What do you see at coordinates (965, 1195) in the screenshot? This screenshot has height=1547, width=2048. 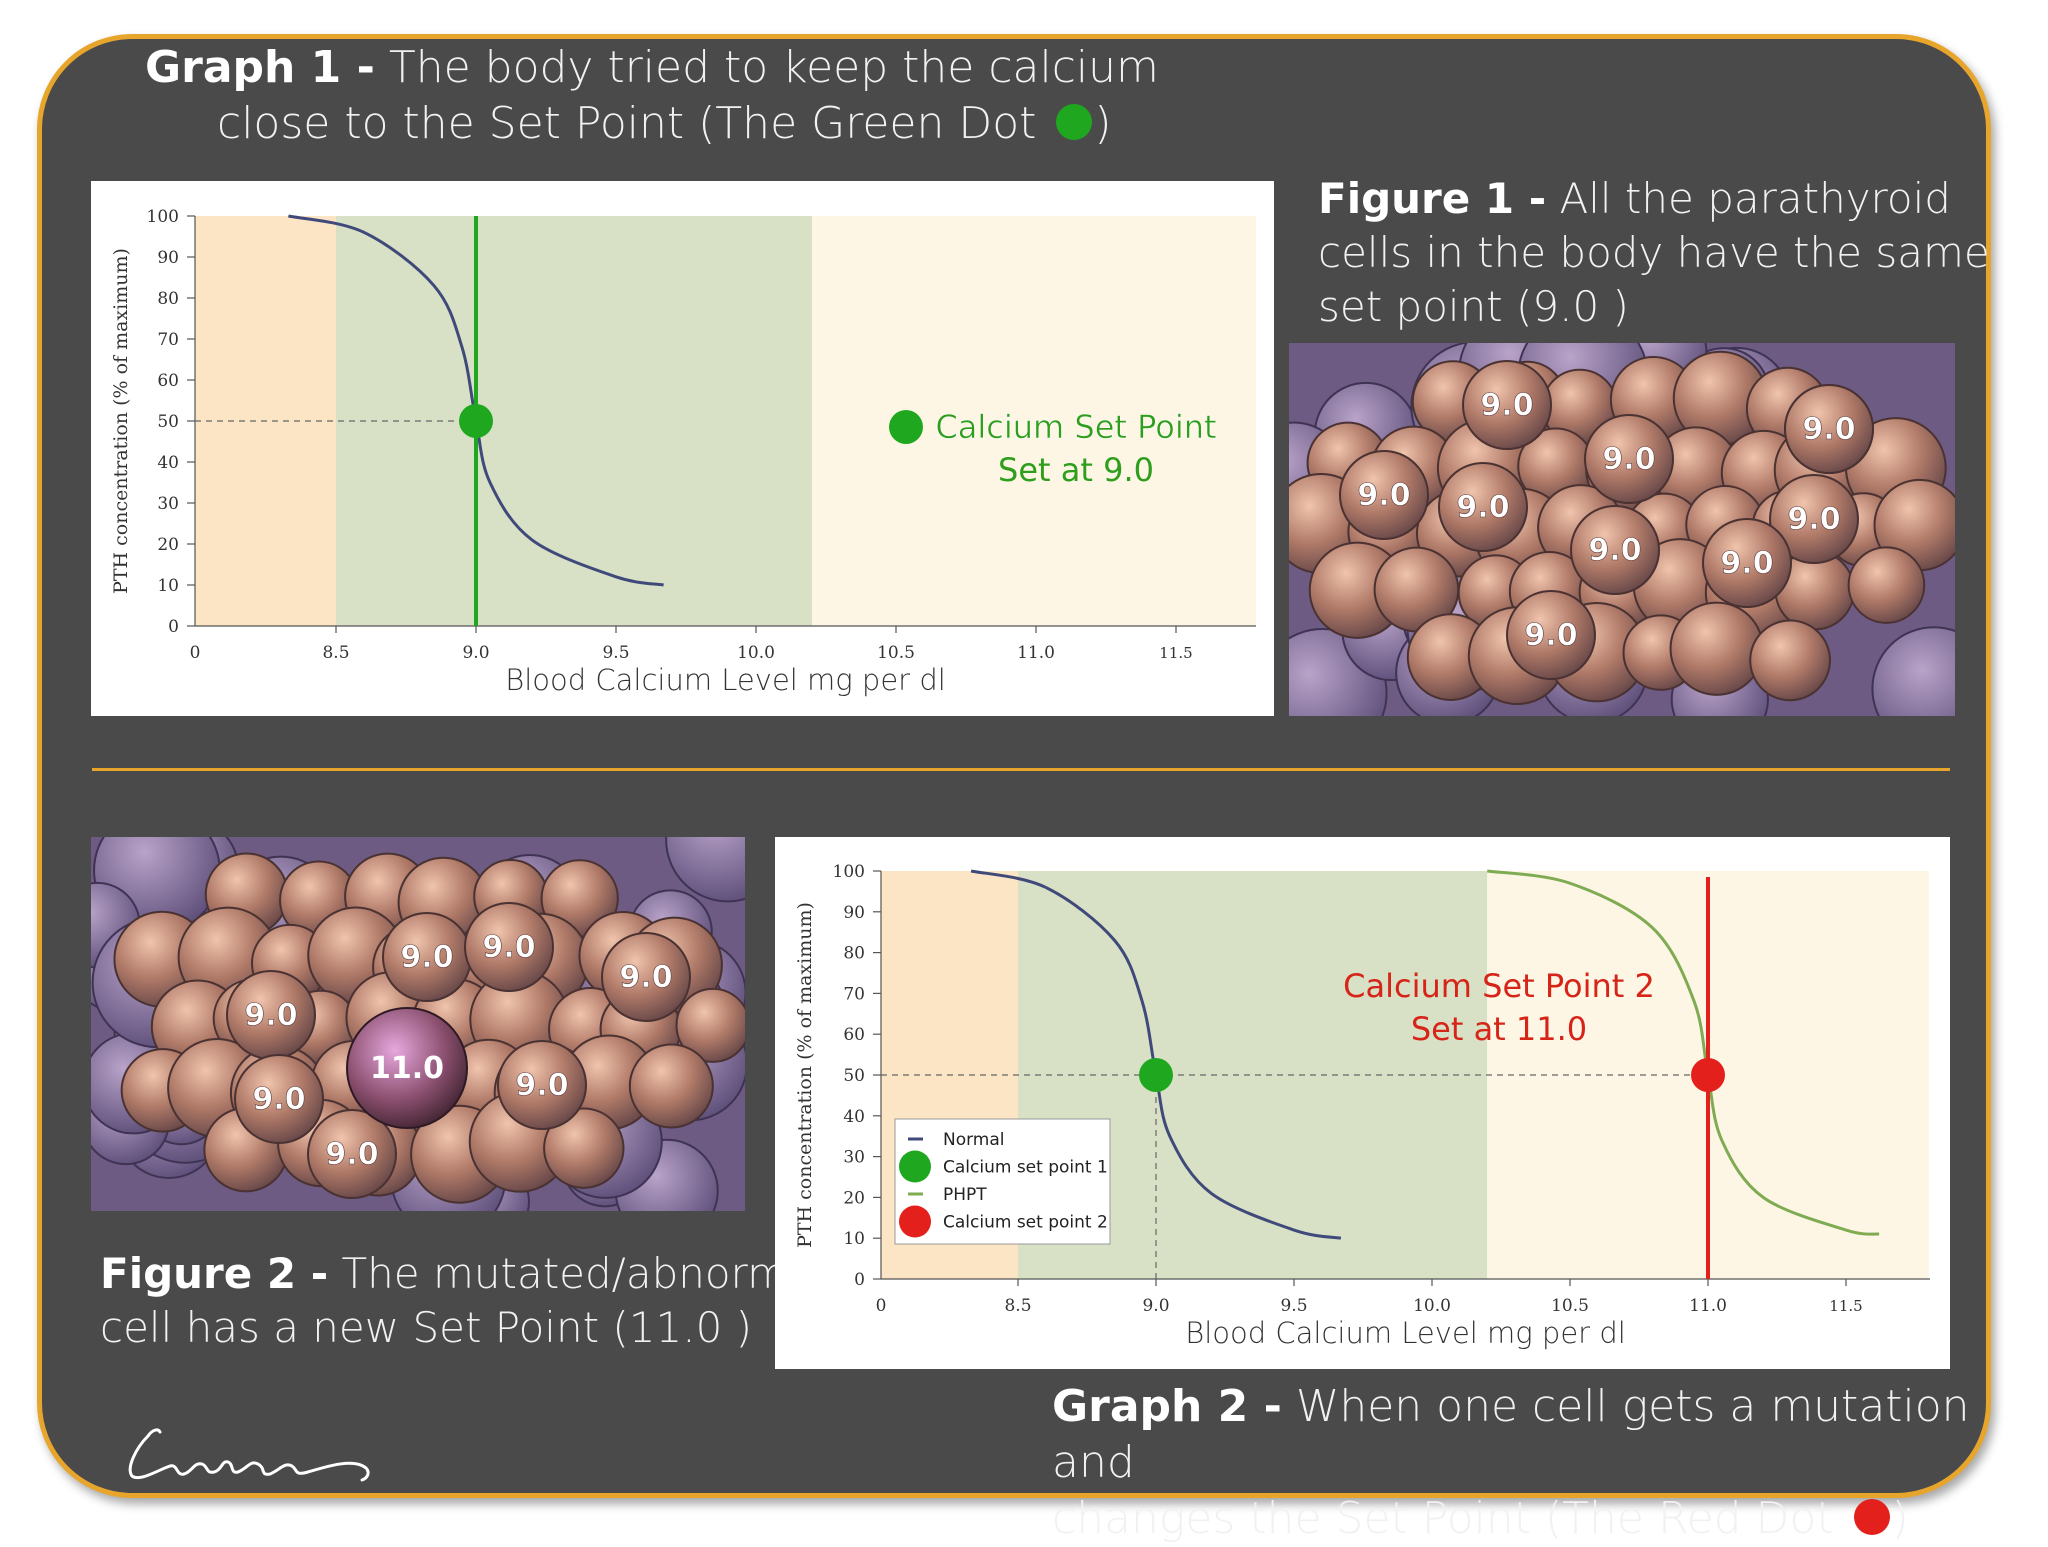 I see `legend-label: PHPT` at bounding box center [965, 1195].